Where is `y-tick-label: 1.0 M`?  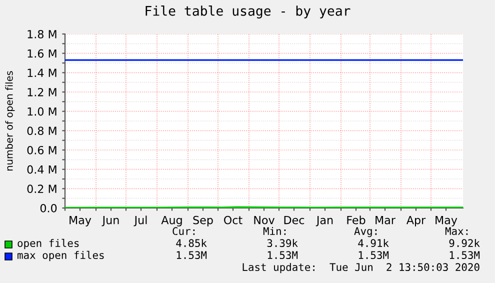 y-tick-label: 1.0 M is located at coordinates (42, 111).